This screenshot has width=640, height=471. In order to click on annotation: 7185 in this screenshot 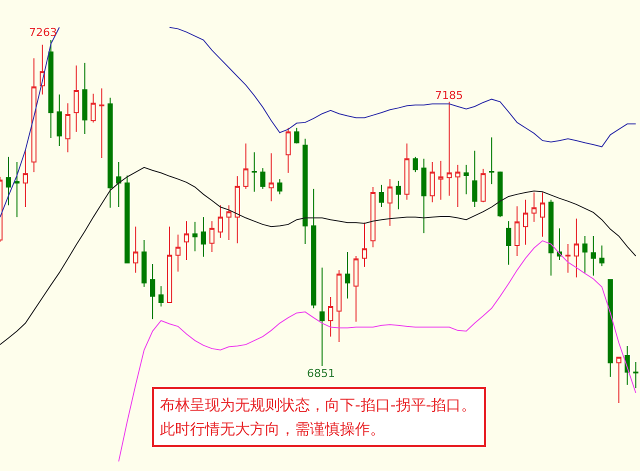, I will do `click(449, 95)`.